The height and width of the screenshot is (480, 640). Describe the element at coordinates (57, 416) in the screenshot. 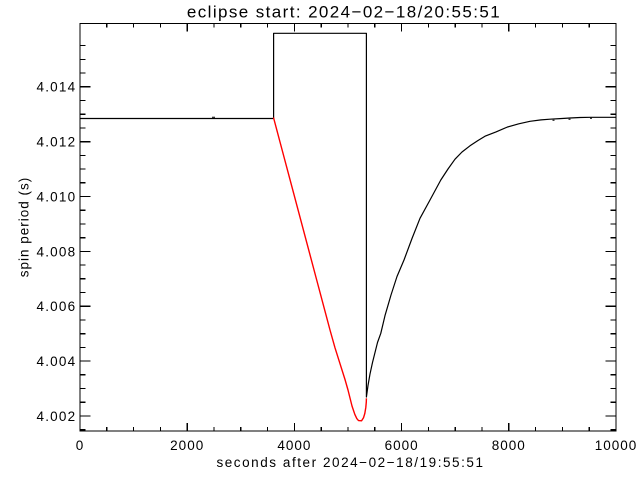

I see `svg-text: 4.002` at that location.